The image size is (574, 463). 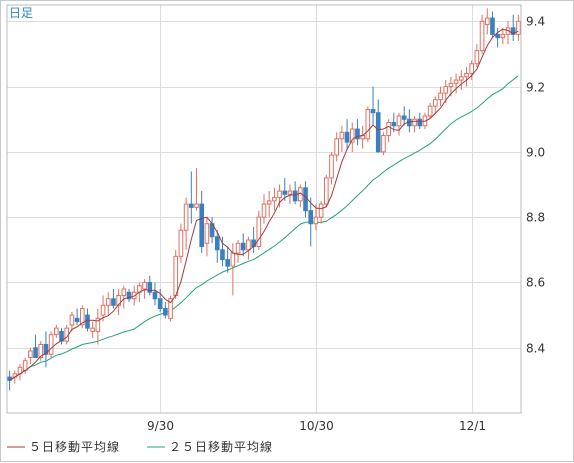 What do you see at coordinates (316, 426) in the screenshot?
I see `x-tick-label: 10/30` at bounding box center [316, 426].